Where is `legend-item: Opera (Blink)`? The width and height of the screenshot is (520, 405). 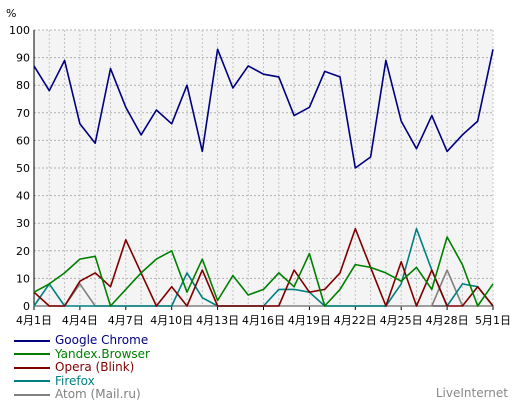
legend-item: Opera (Blink) is located at coordinates (82, 367).